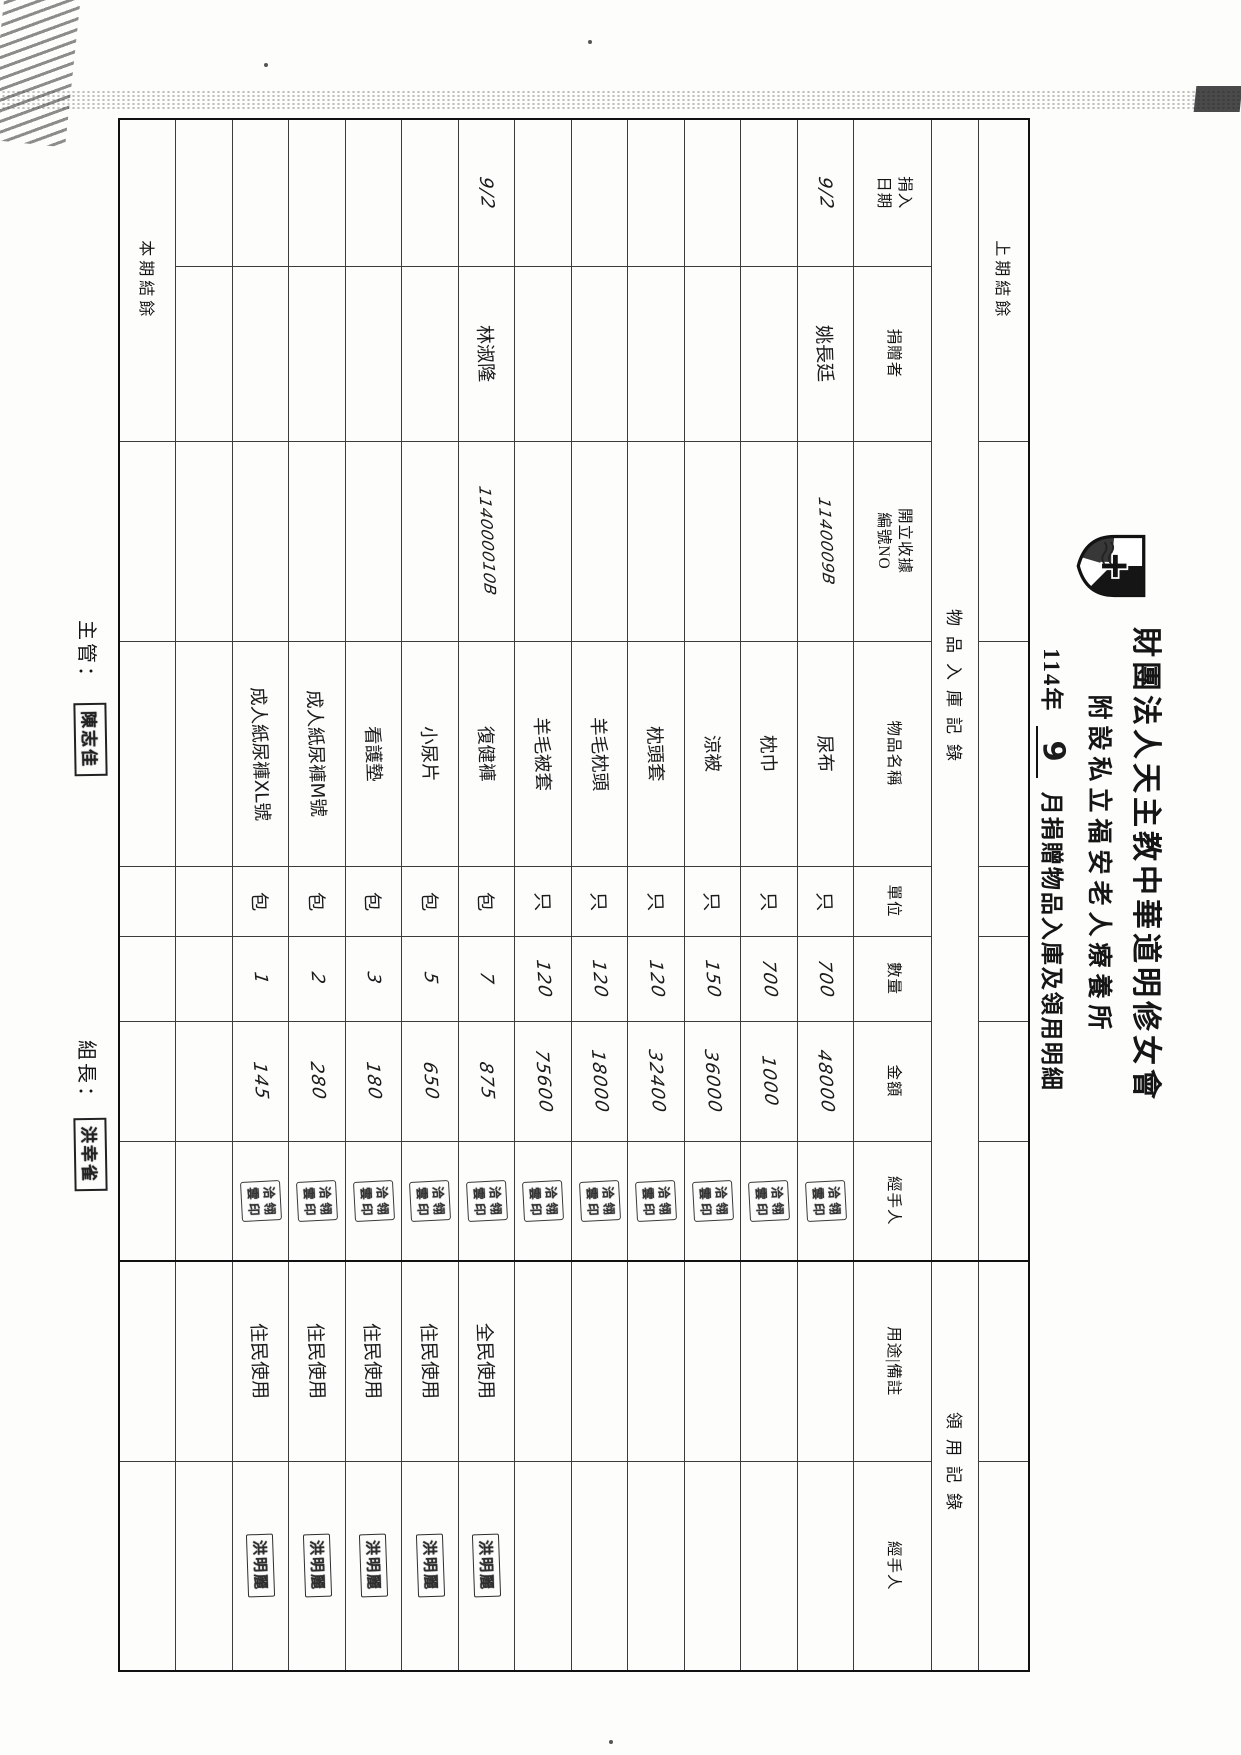 The image size is (1241, 1755). I want to click on team-lead-label: 組長：, so click(86, 1074).